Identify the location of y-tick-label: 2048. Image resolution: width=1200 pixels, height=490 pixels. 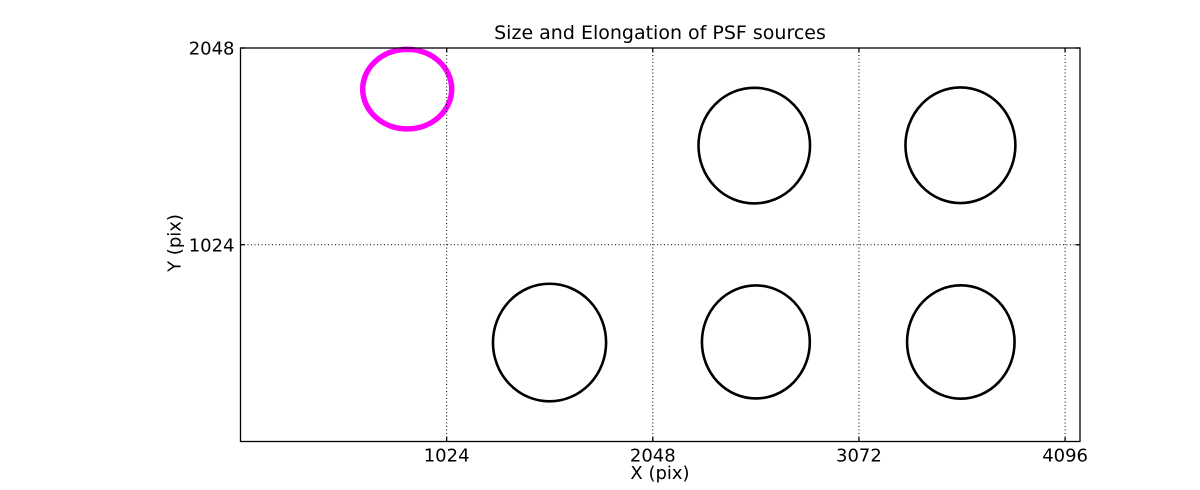
(212, 49).